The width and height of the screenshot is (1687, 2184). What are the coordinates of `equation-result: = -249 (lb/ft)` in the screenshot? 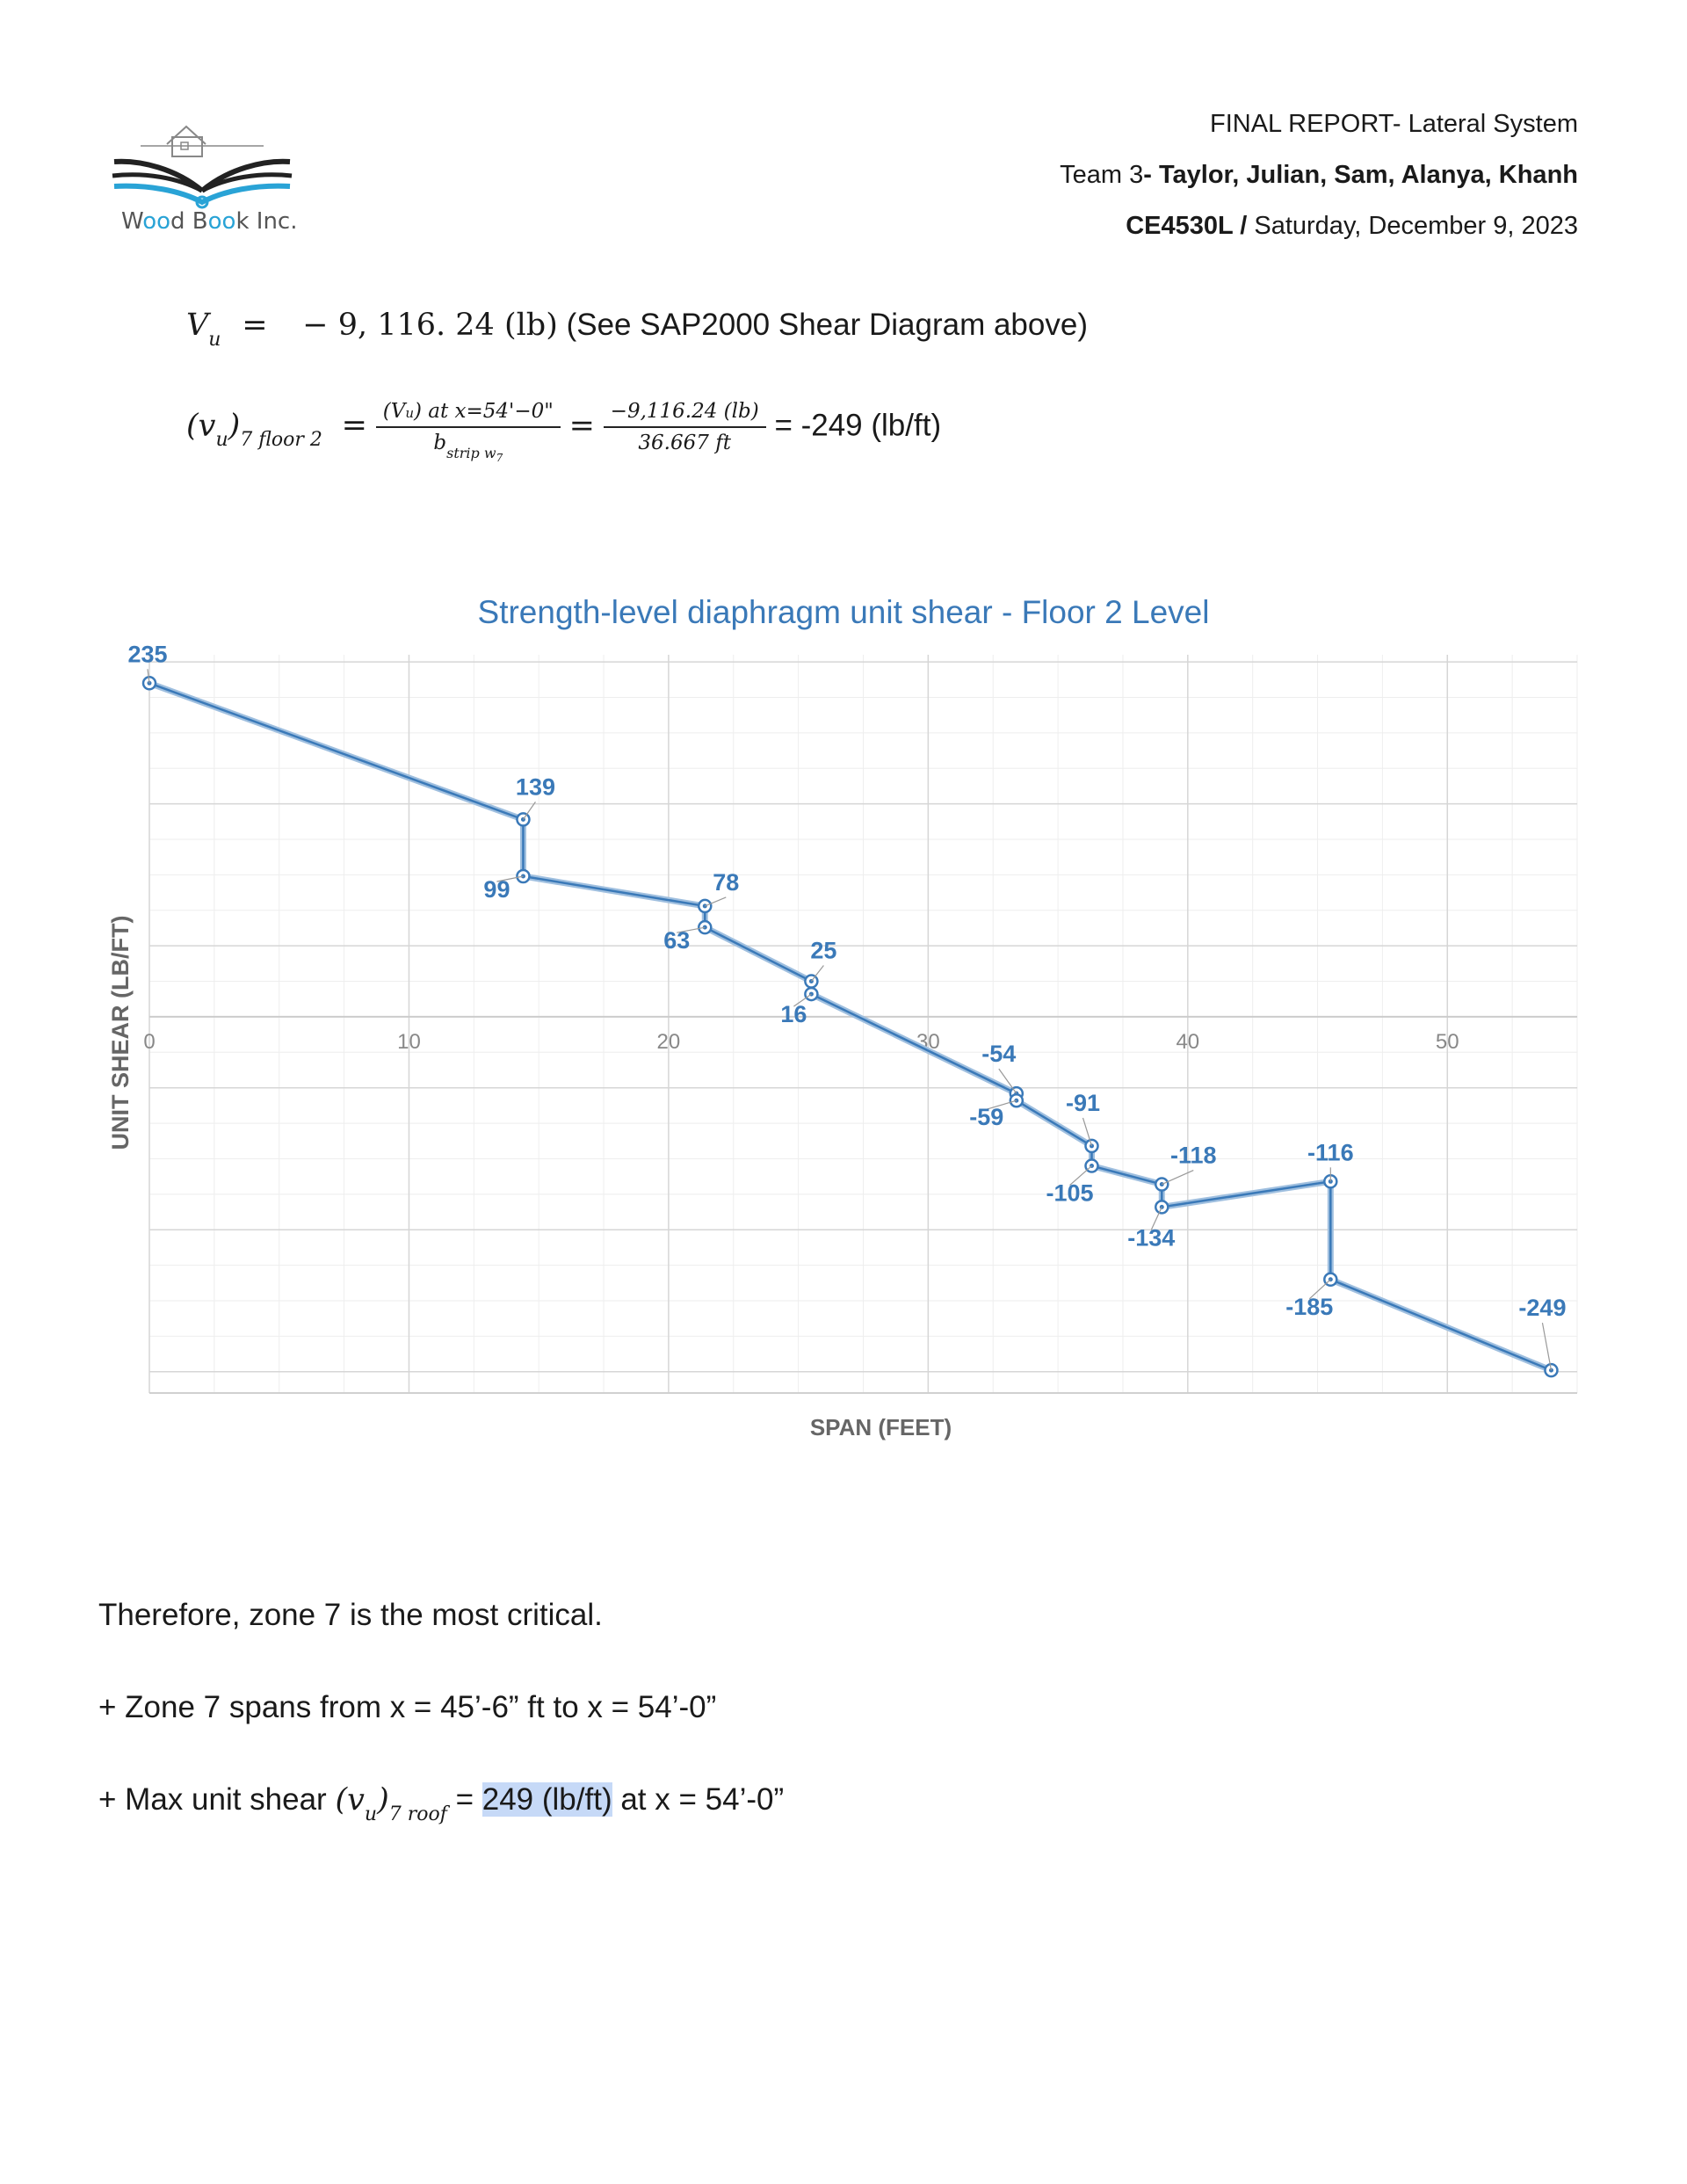 It's located at (858, 425).